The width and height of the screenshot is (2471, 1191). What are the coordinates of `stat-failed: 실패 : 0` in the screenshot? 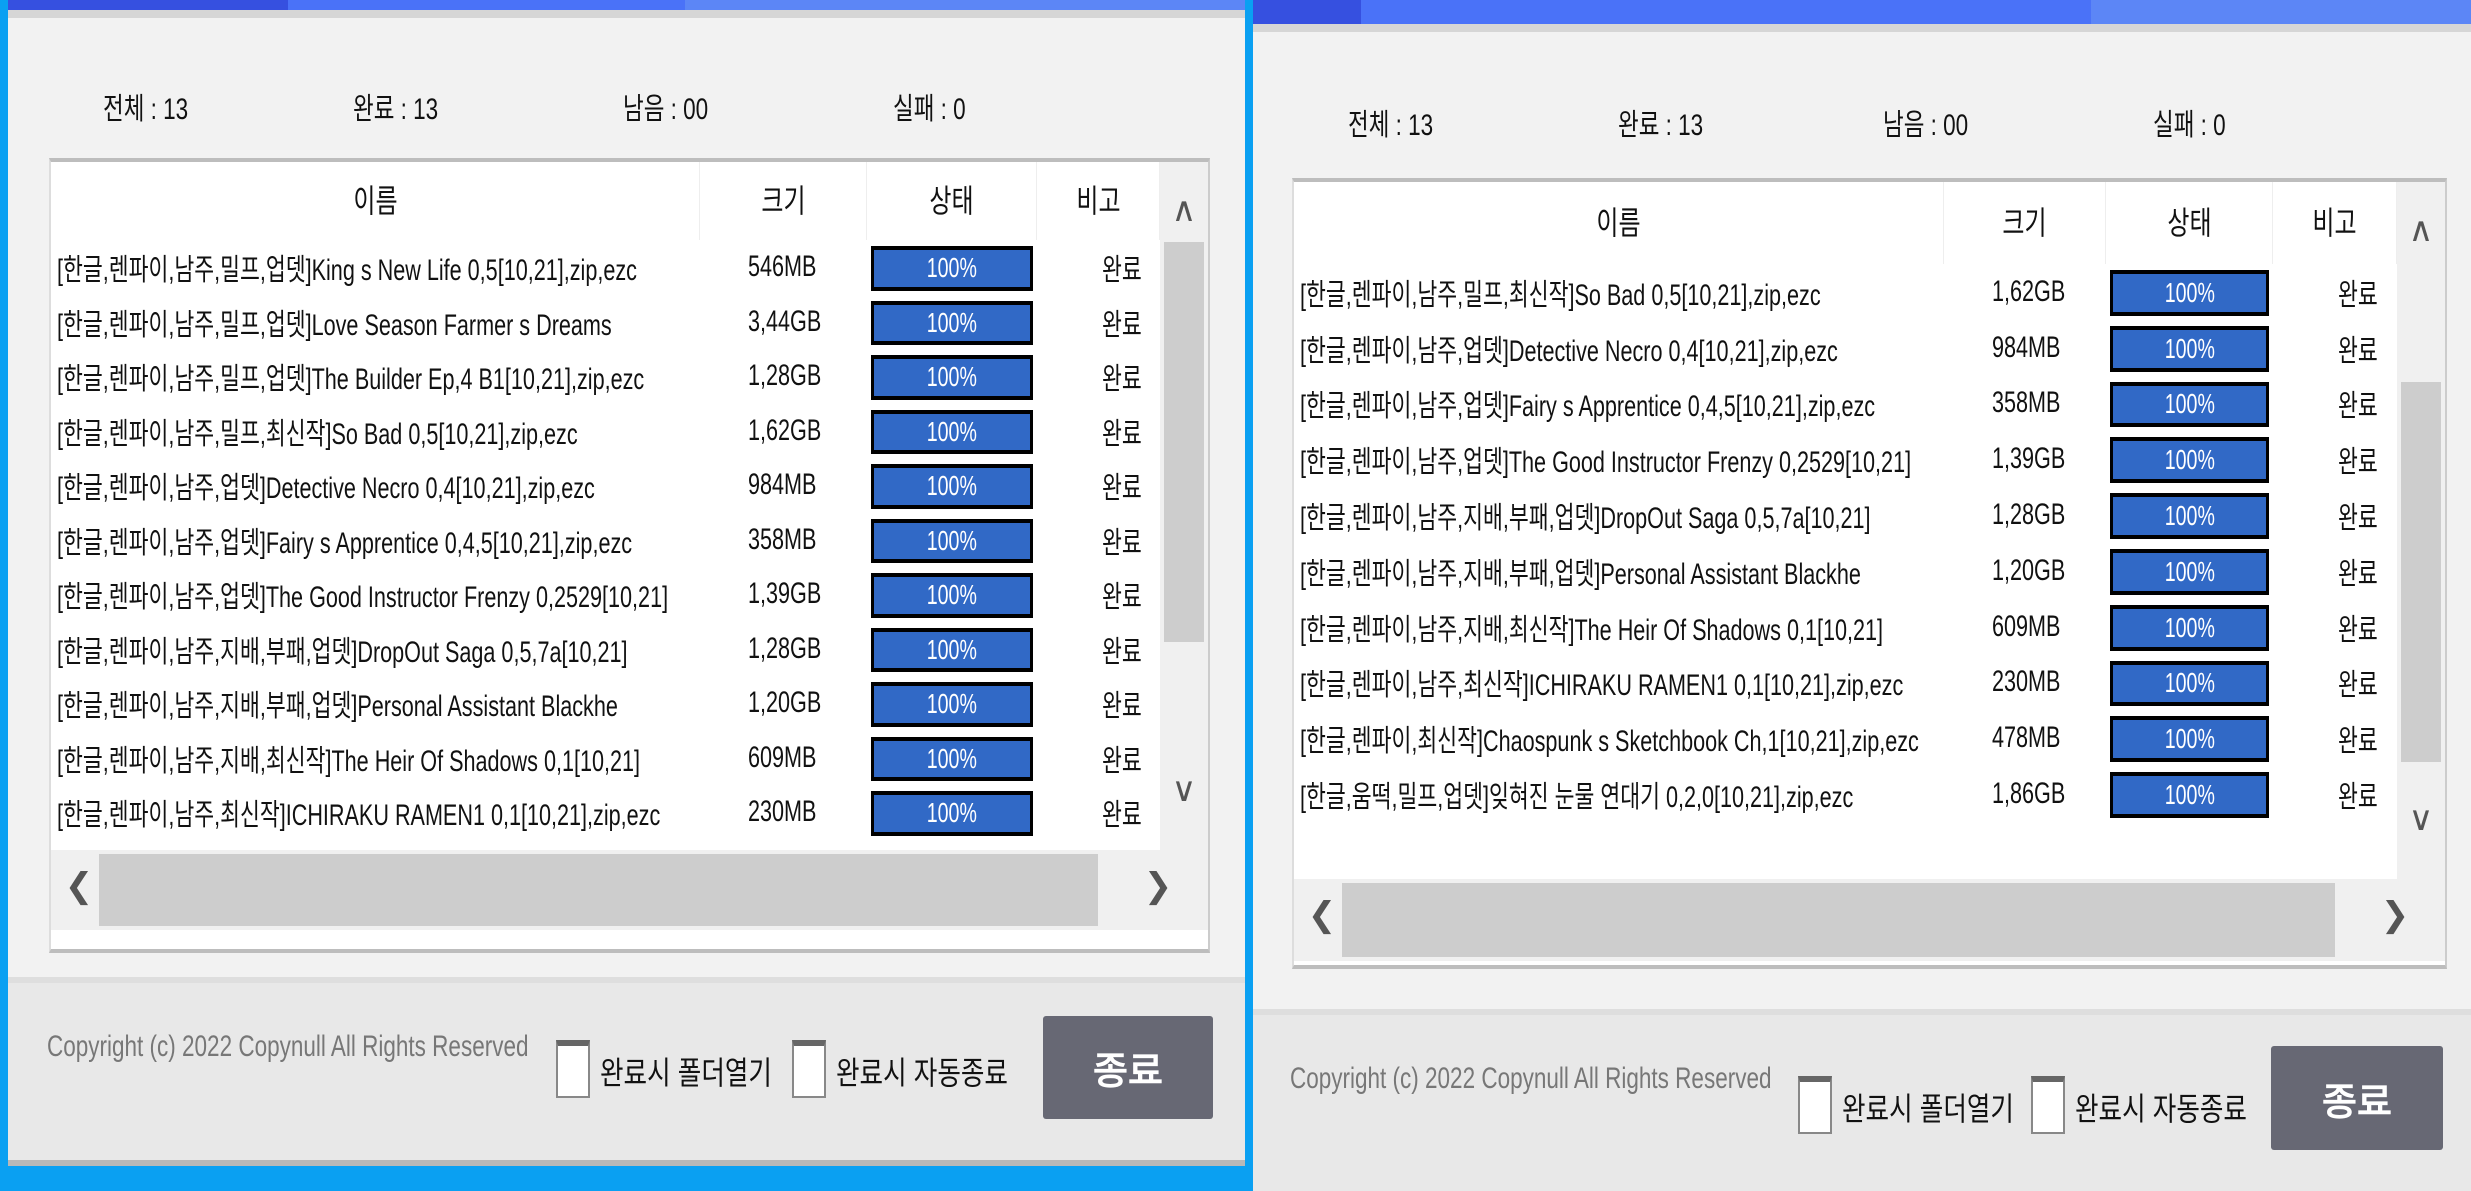 It's located at (929, 109).